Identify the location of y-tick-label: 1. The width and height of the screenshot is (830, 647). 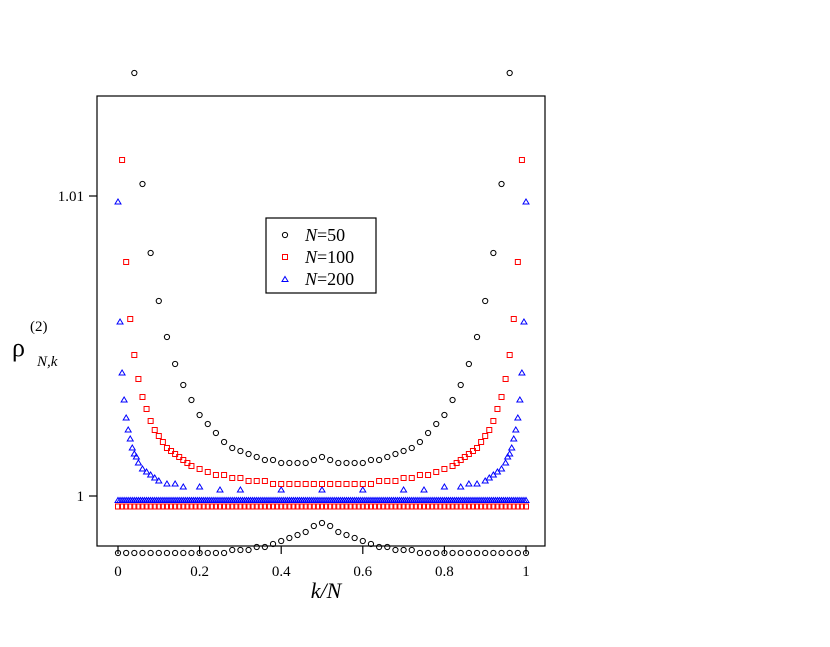
(81, 497).